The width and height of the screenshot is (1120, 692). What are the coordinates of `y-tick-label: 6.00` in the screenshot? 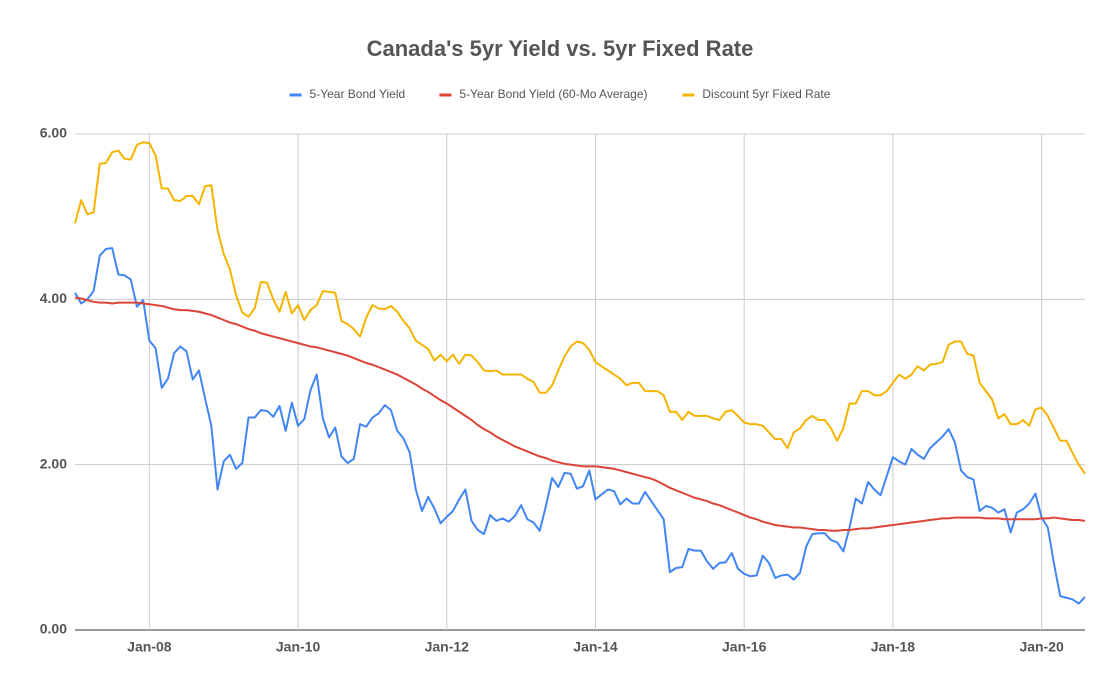 It's located at (53, 133).